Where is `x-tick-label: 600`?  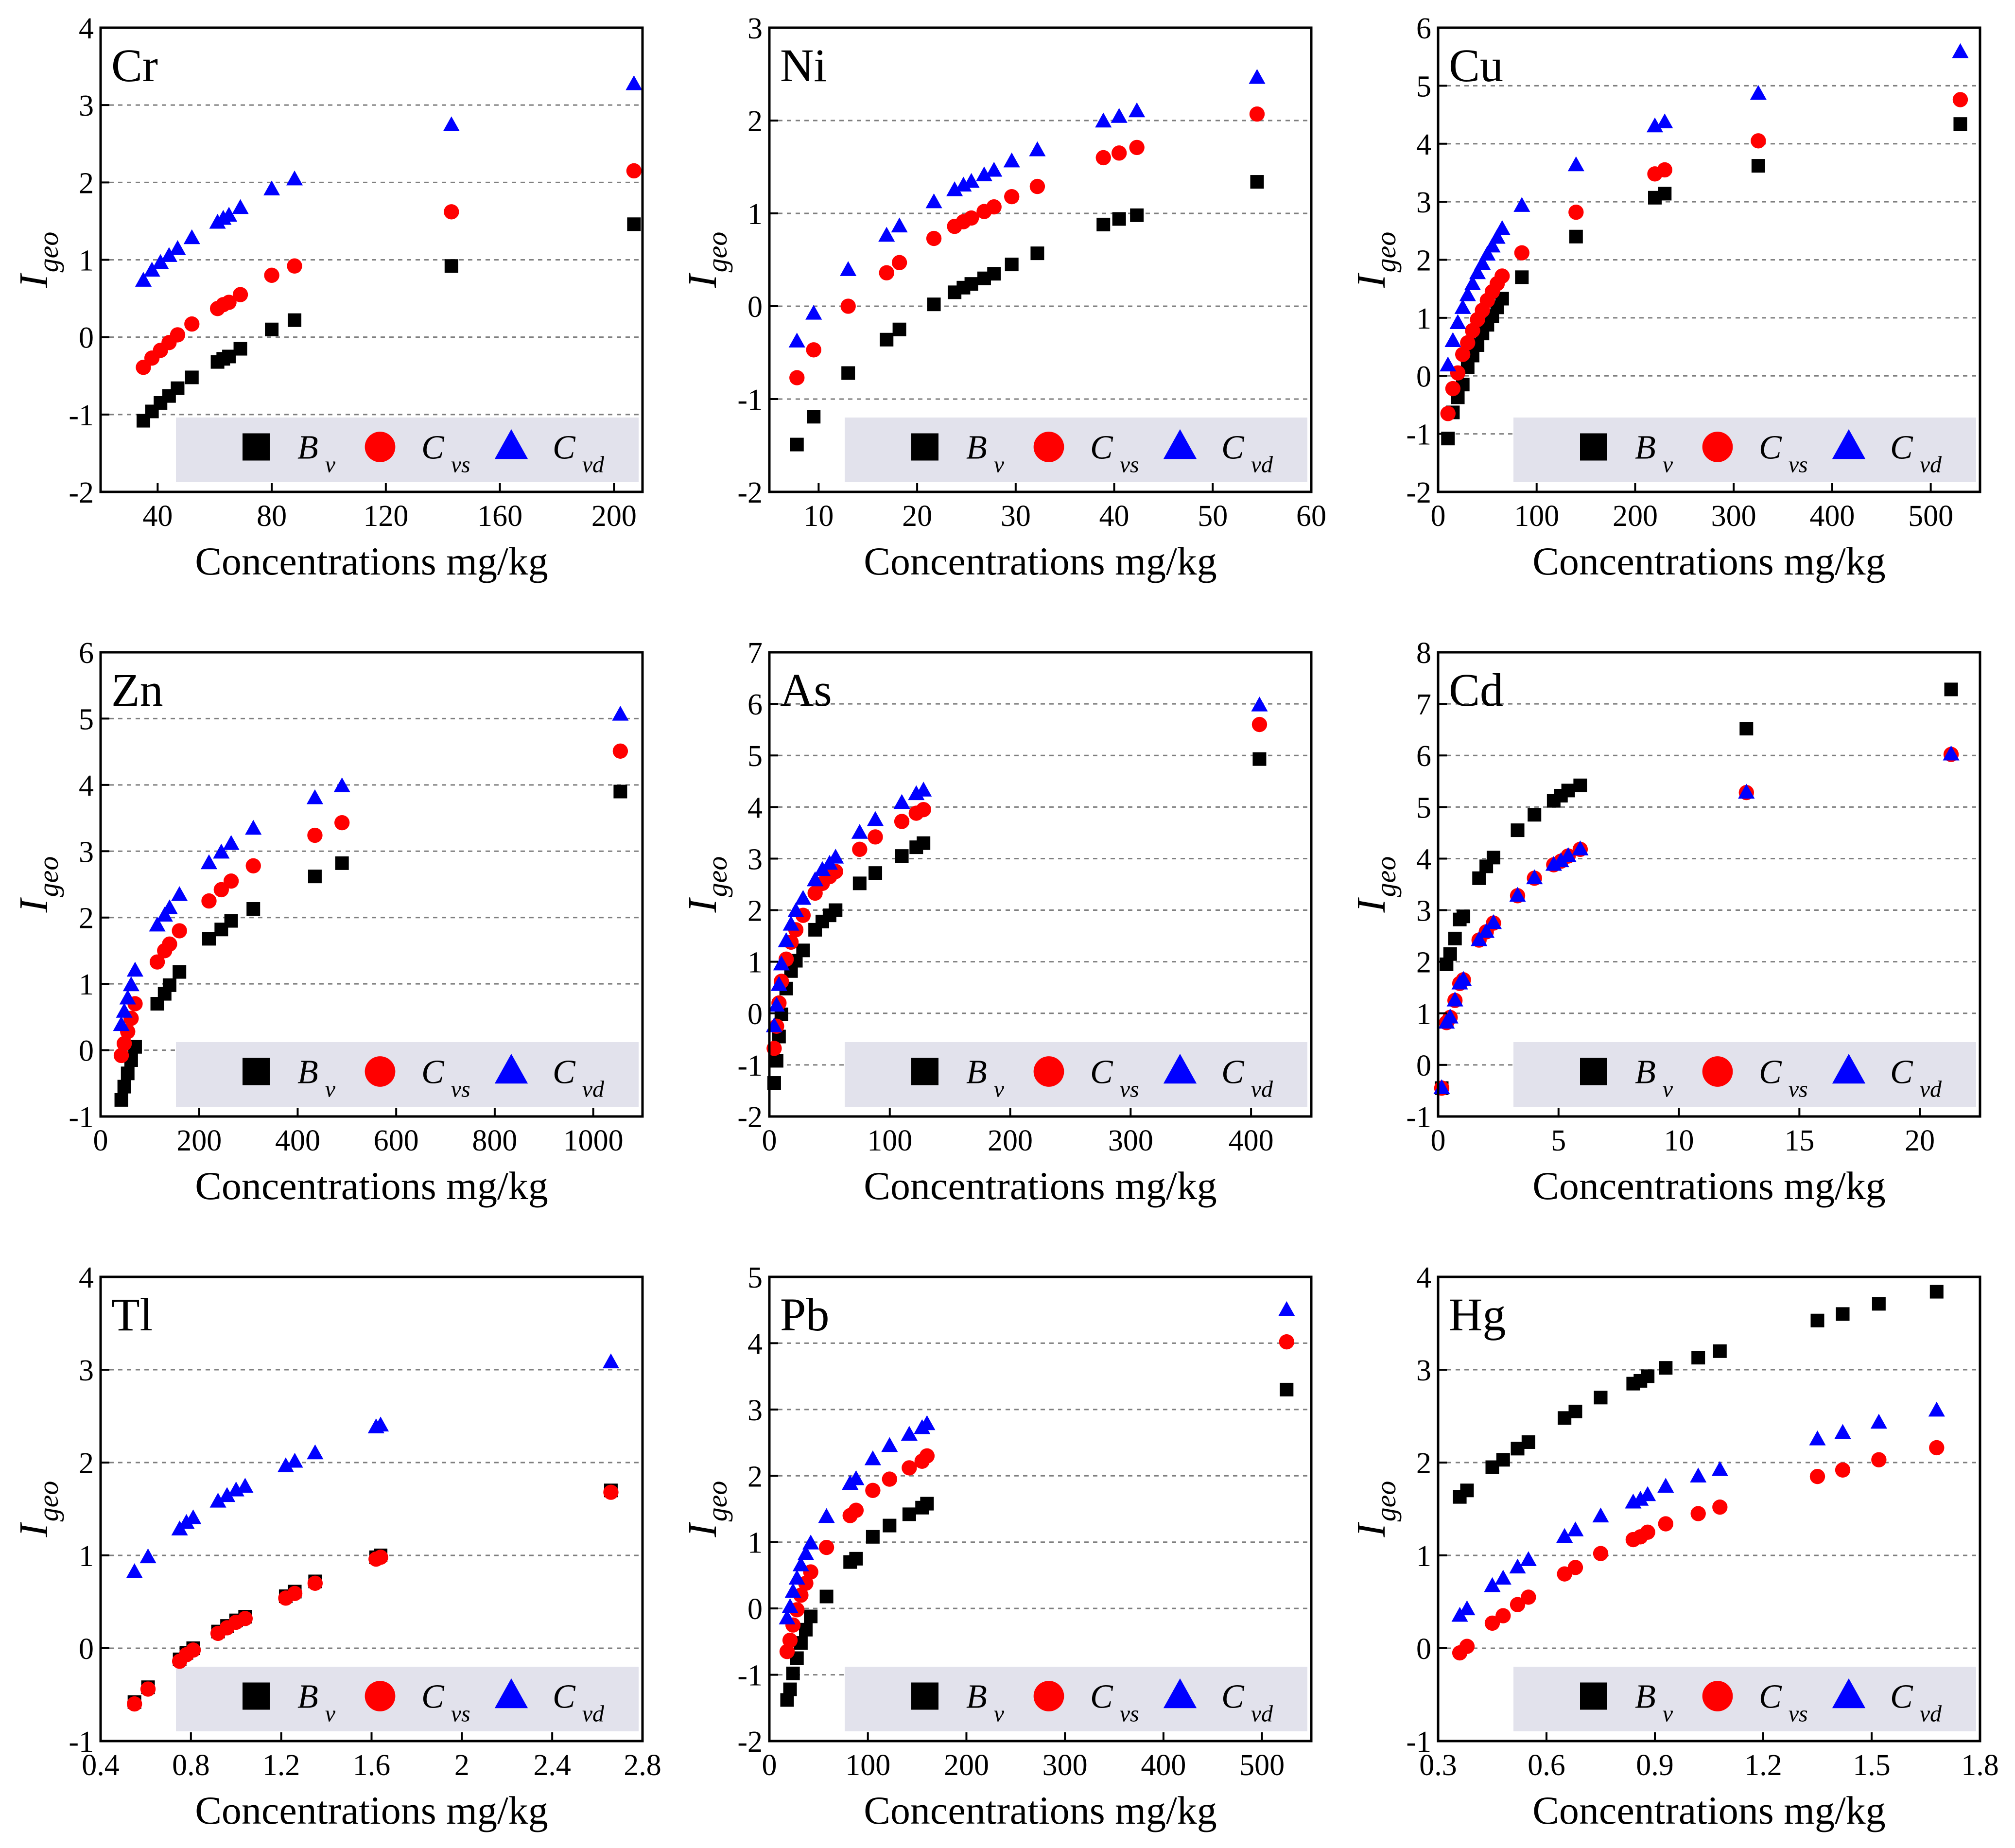 x-tick-label: 600 is located at coordinates (396, 1140).